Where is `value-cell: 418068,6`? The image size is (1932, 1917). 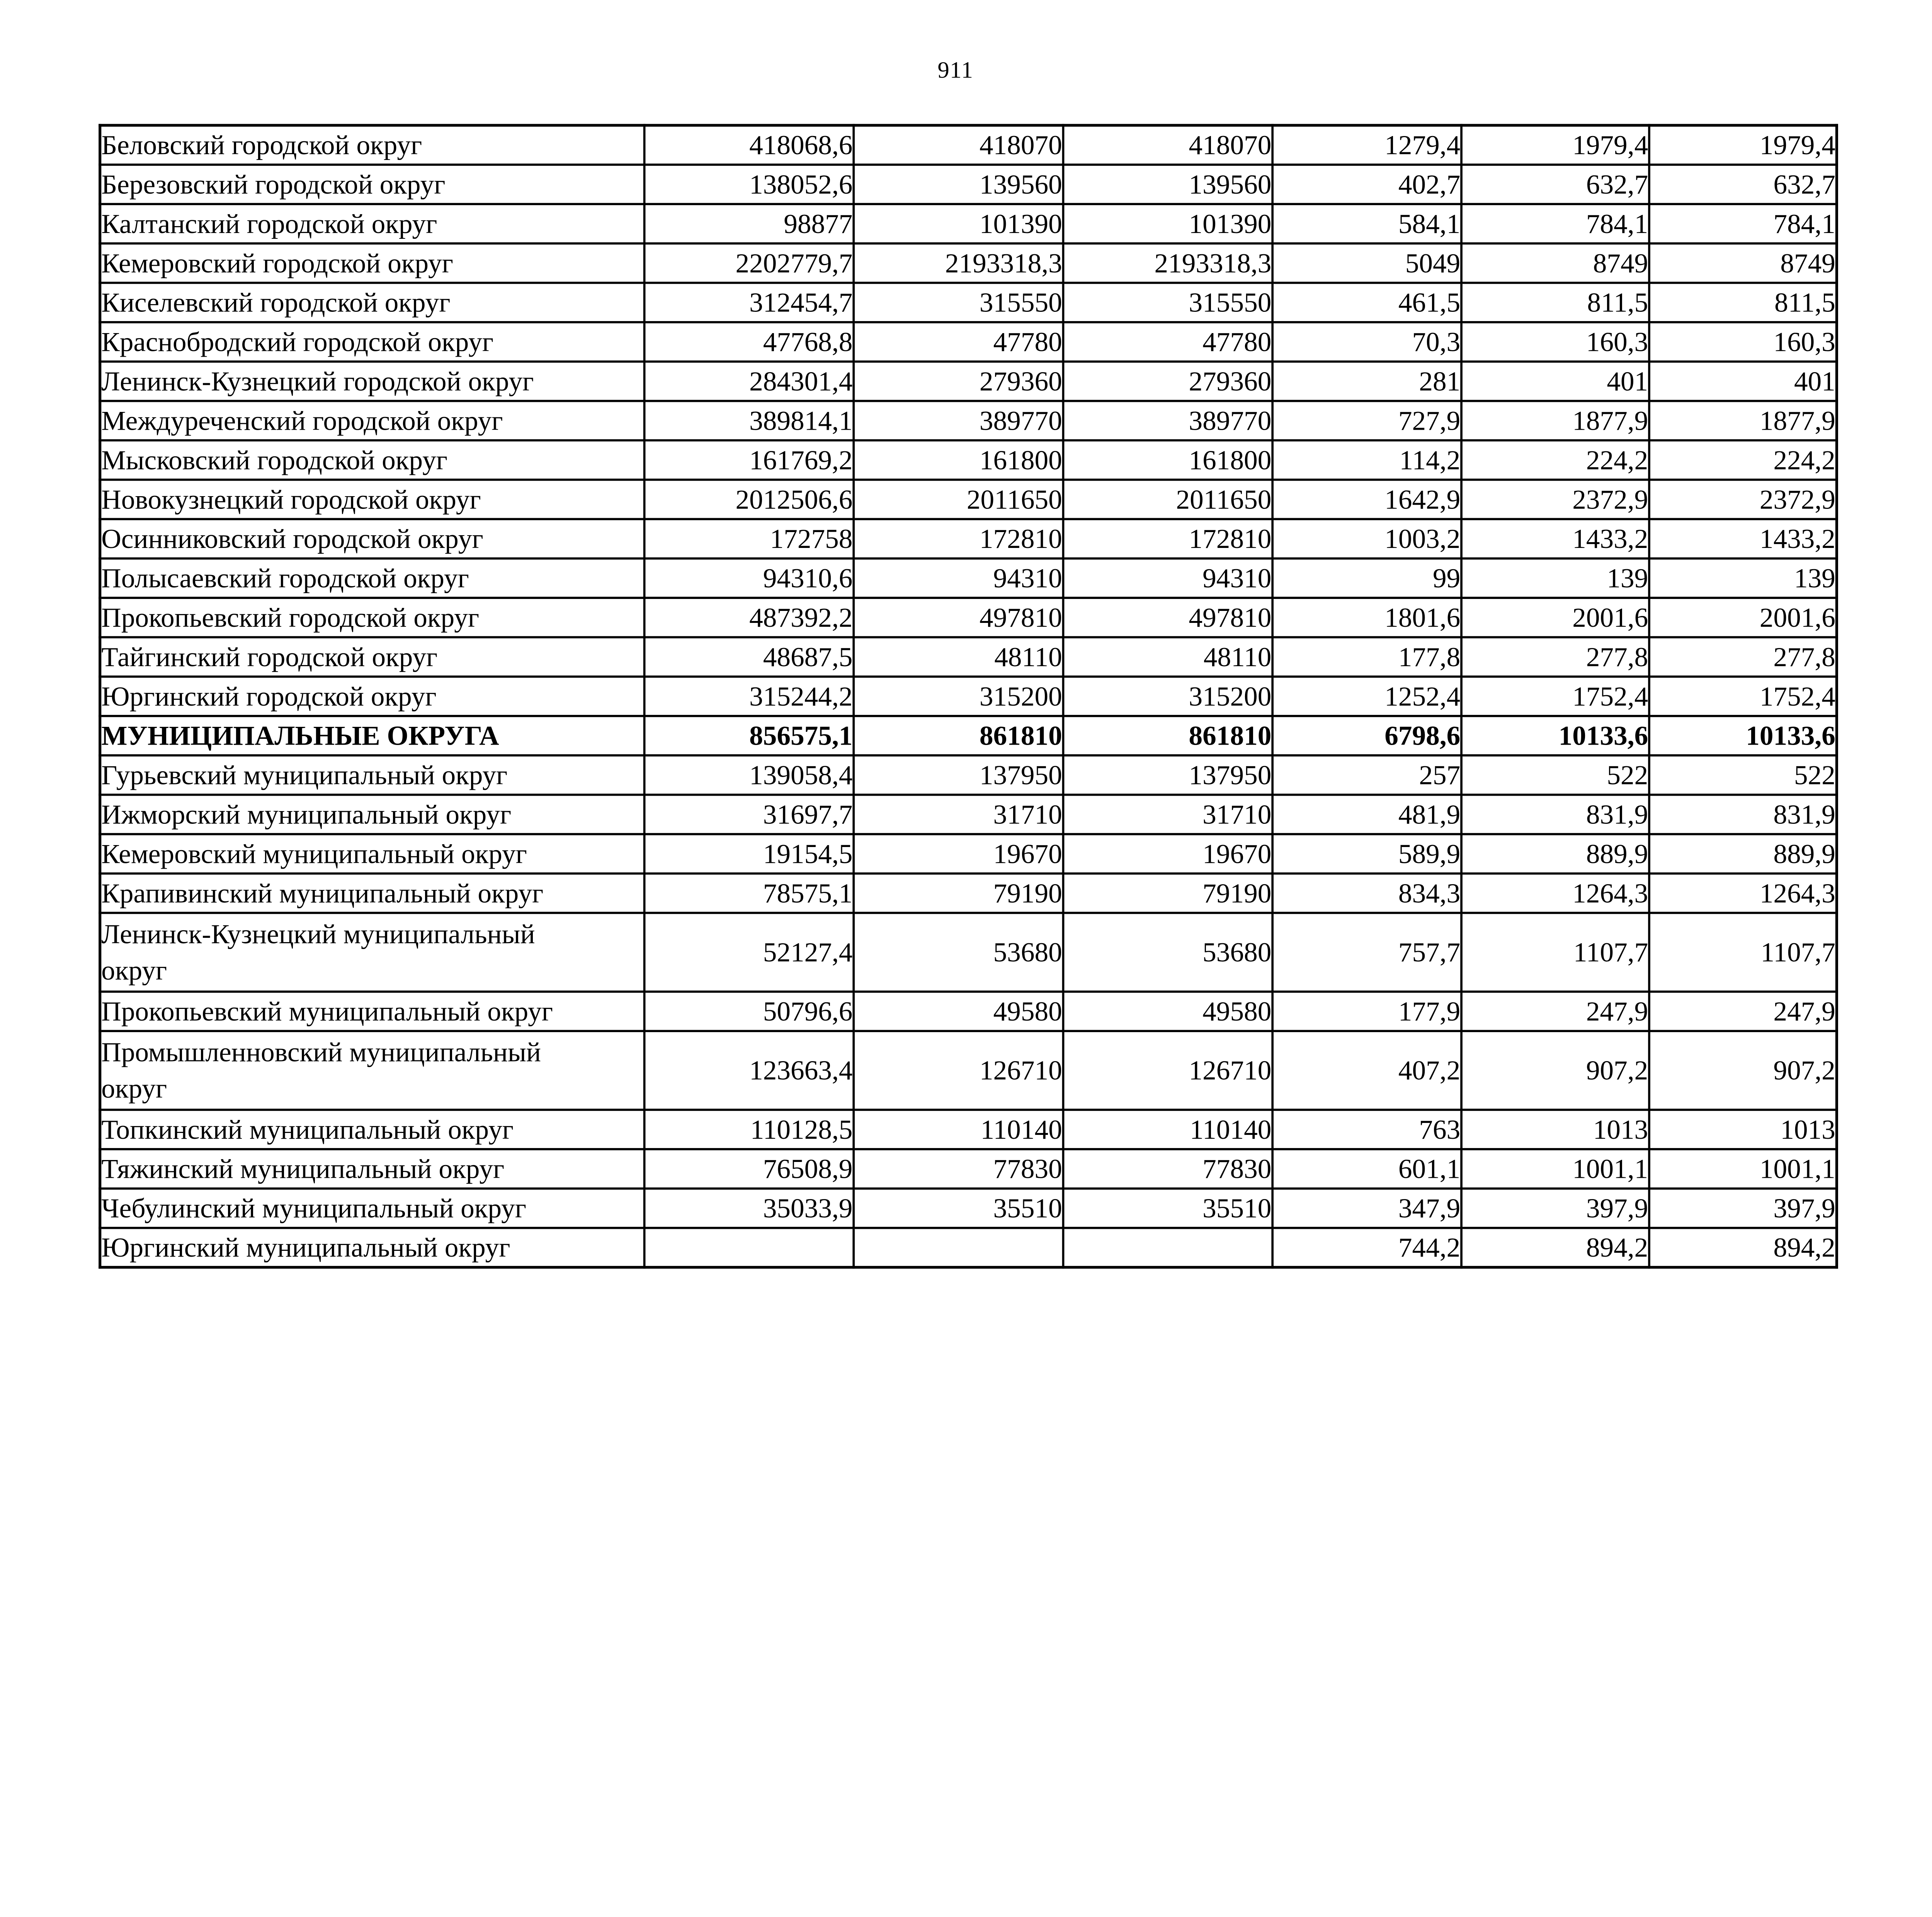
value-cell: 418068,6 is located at coordinates (749, 145).